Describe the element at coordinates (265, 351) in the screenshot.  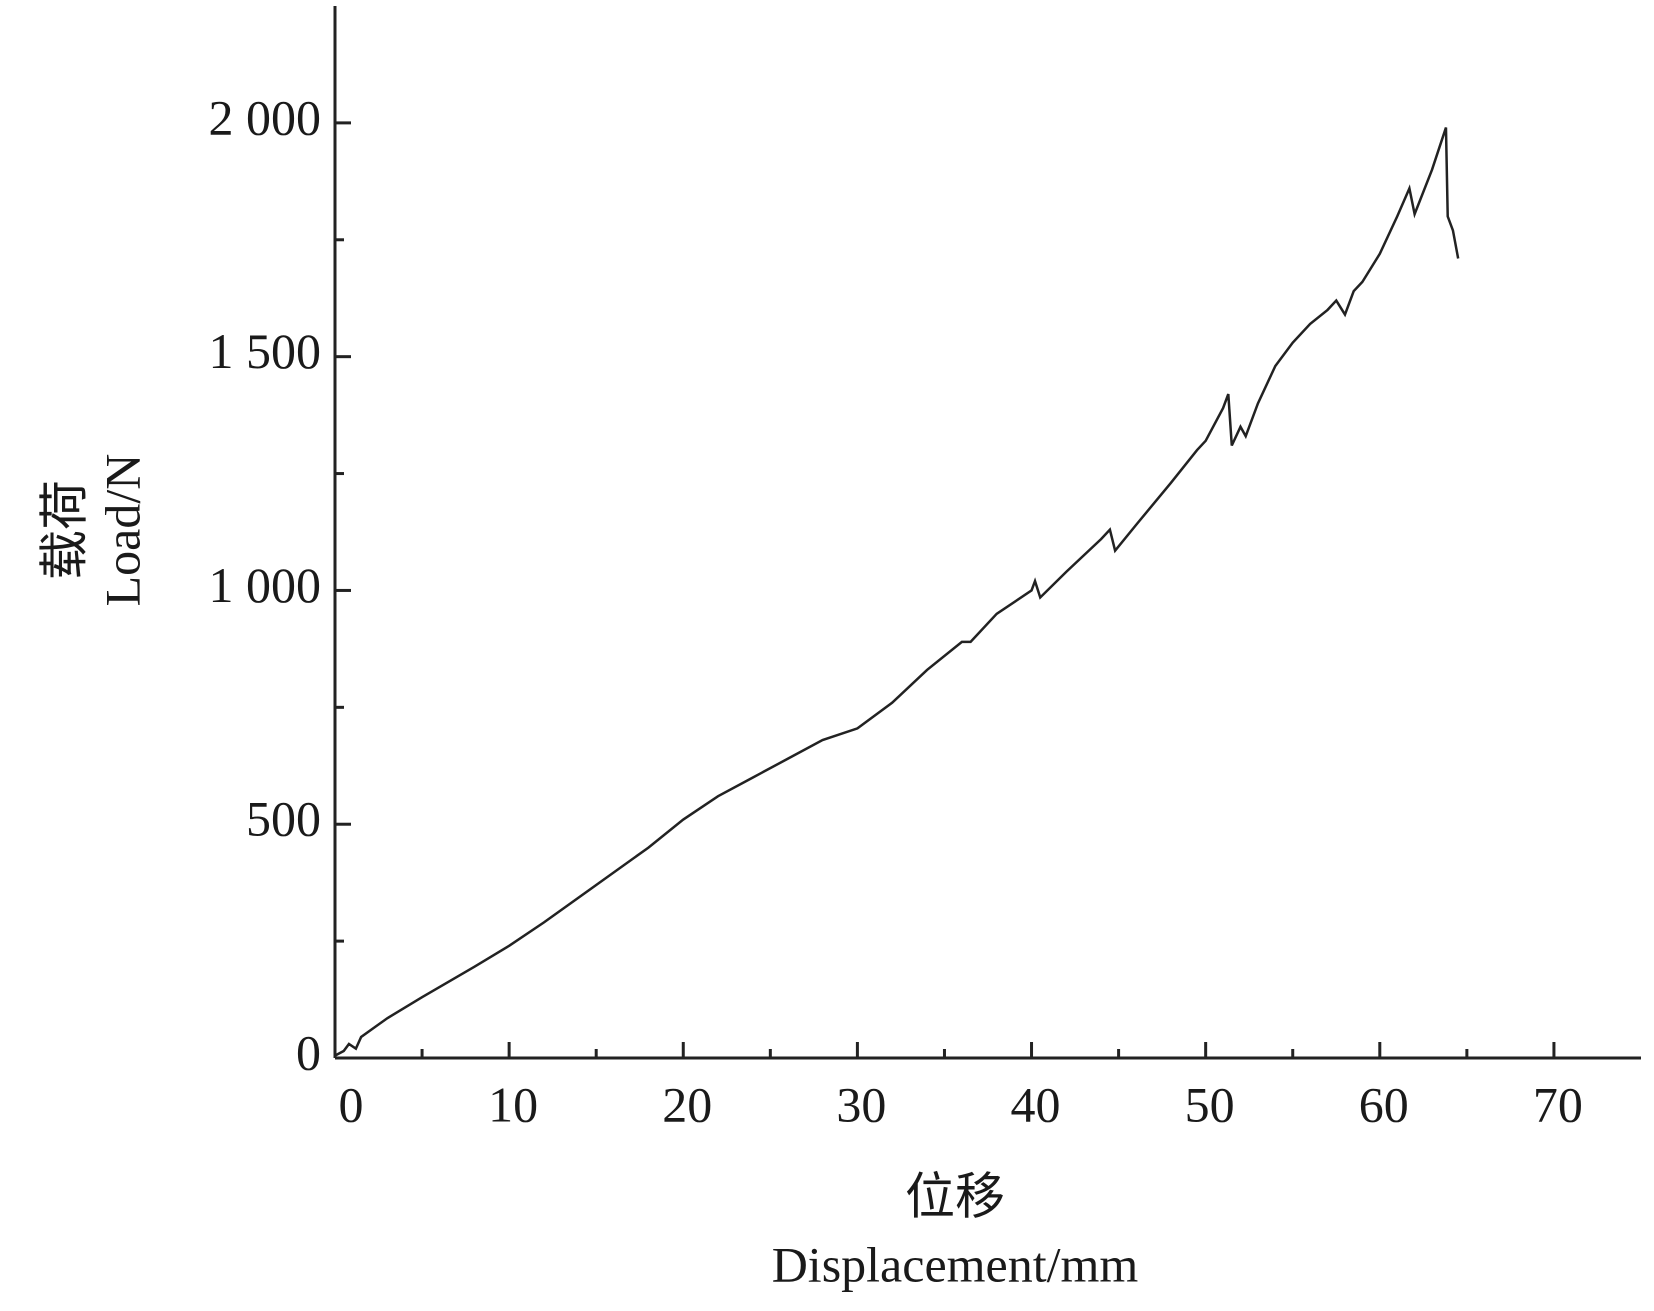
I see `y-tick-label: 1 500` at that location.